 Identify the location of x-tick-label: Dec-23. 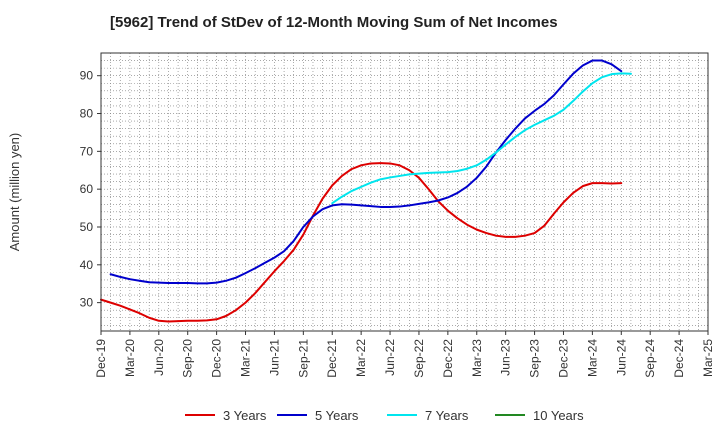
(563, 358).